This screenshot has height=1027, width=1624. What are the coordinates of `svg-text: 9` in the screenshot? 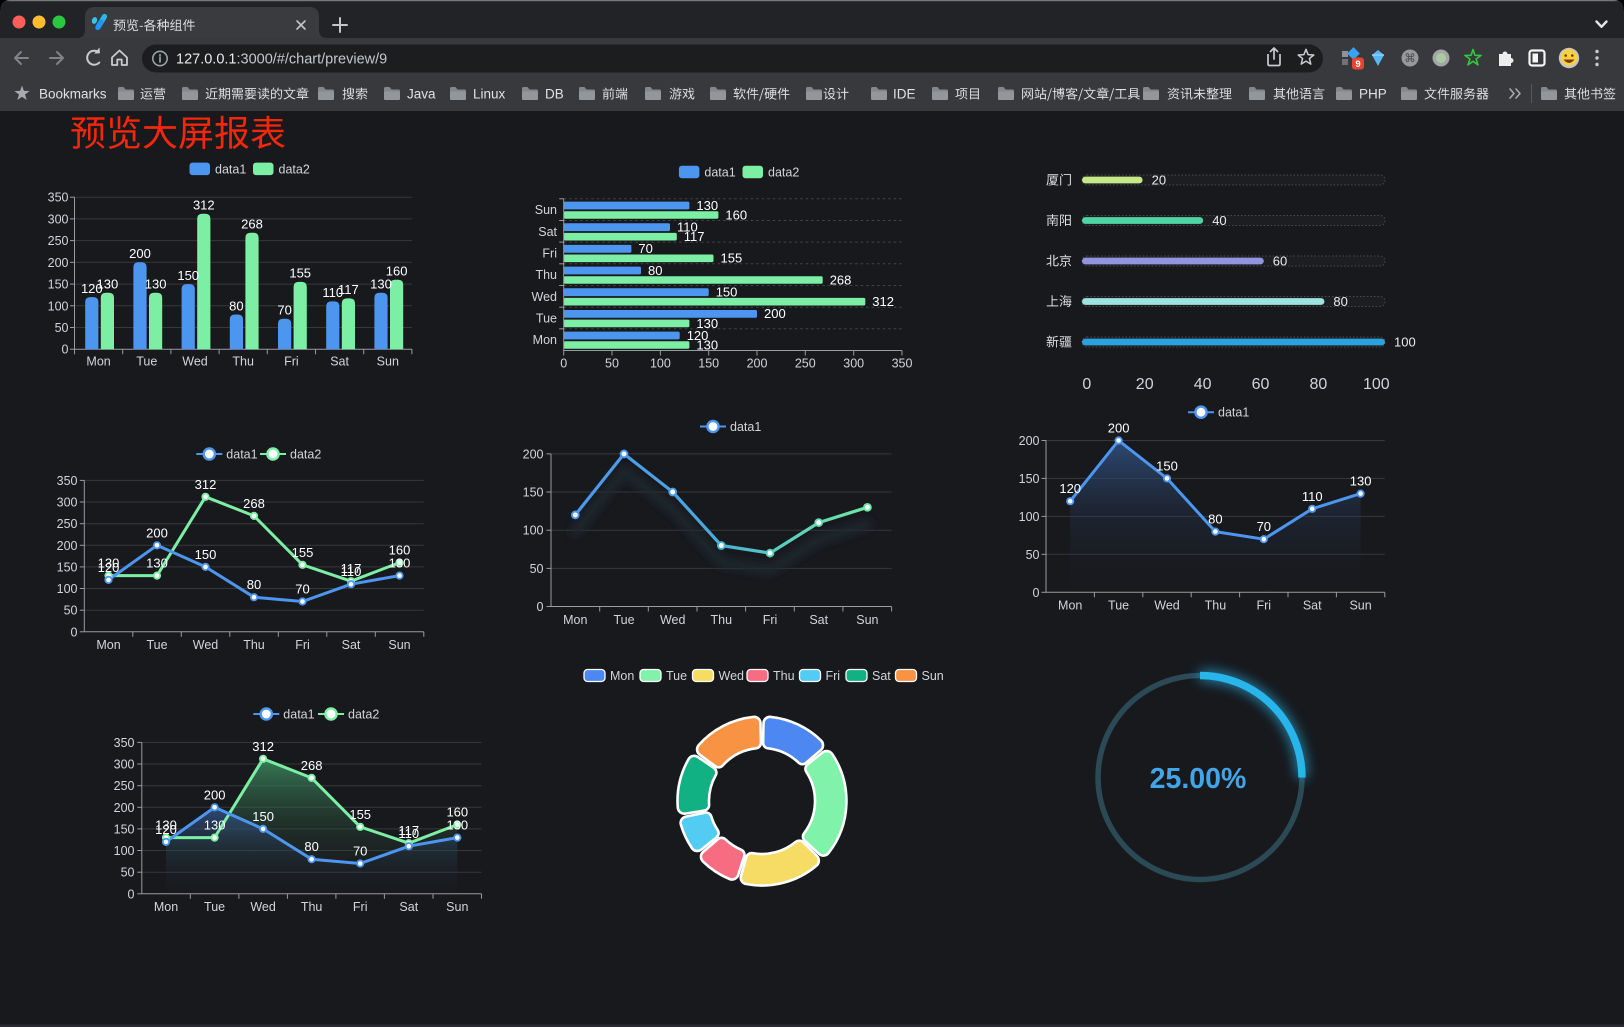 It's located at (1357, 64).